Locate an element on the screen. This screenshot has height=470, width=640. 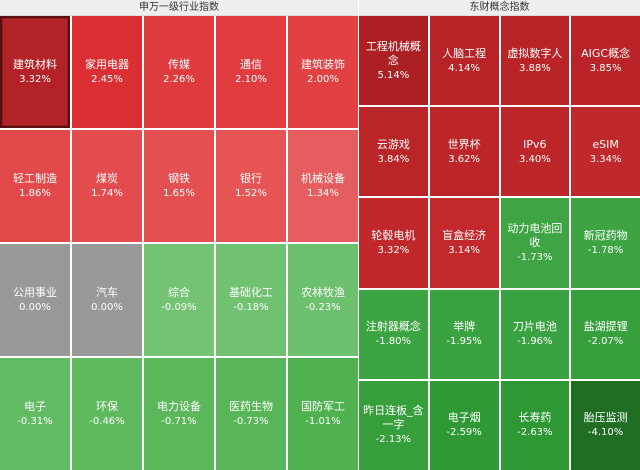
tile-change-percent: -0.31% is located at coordinates (35, 421).